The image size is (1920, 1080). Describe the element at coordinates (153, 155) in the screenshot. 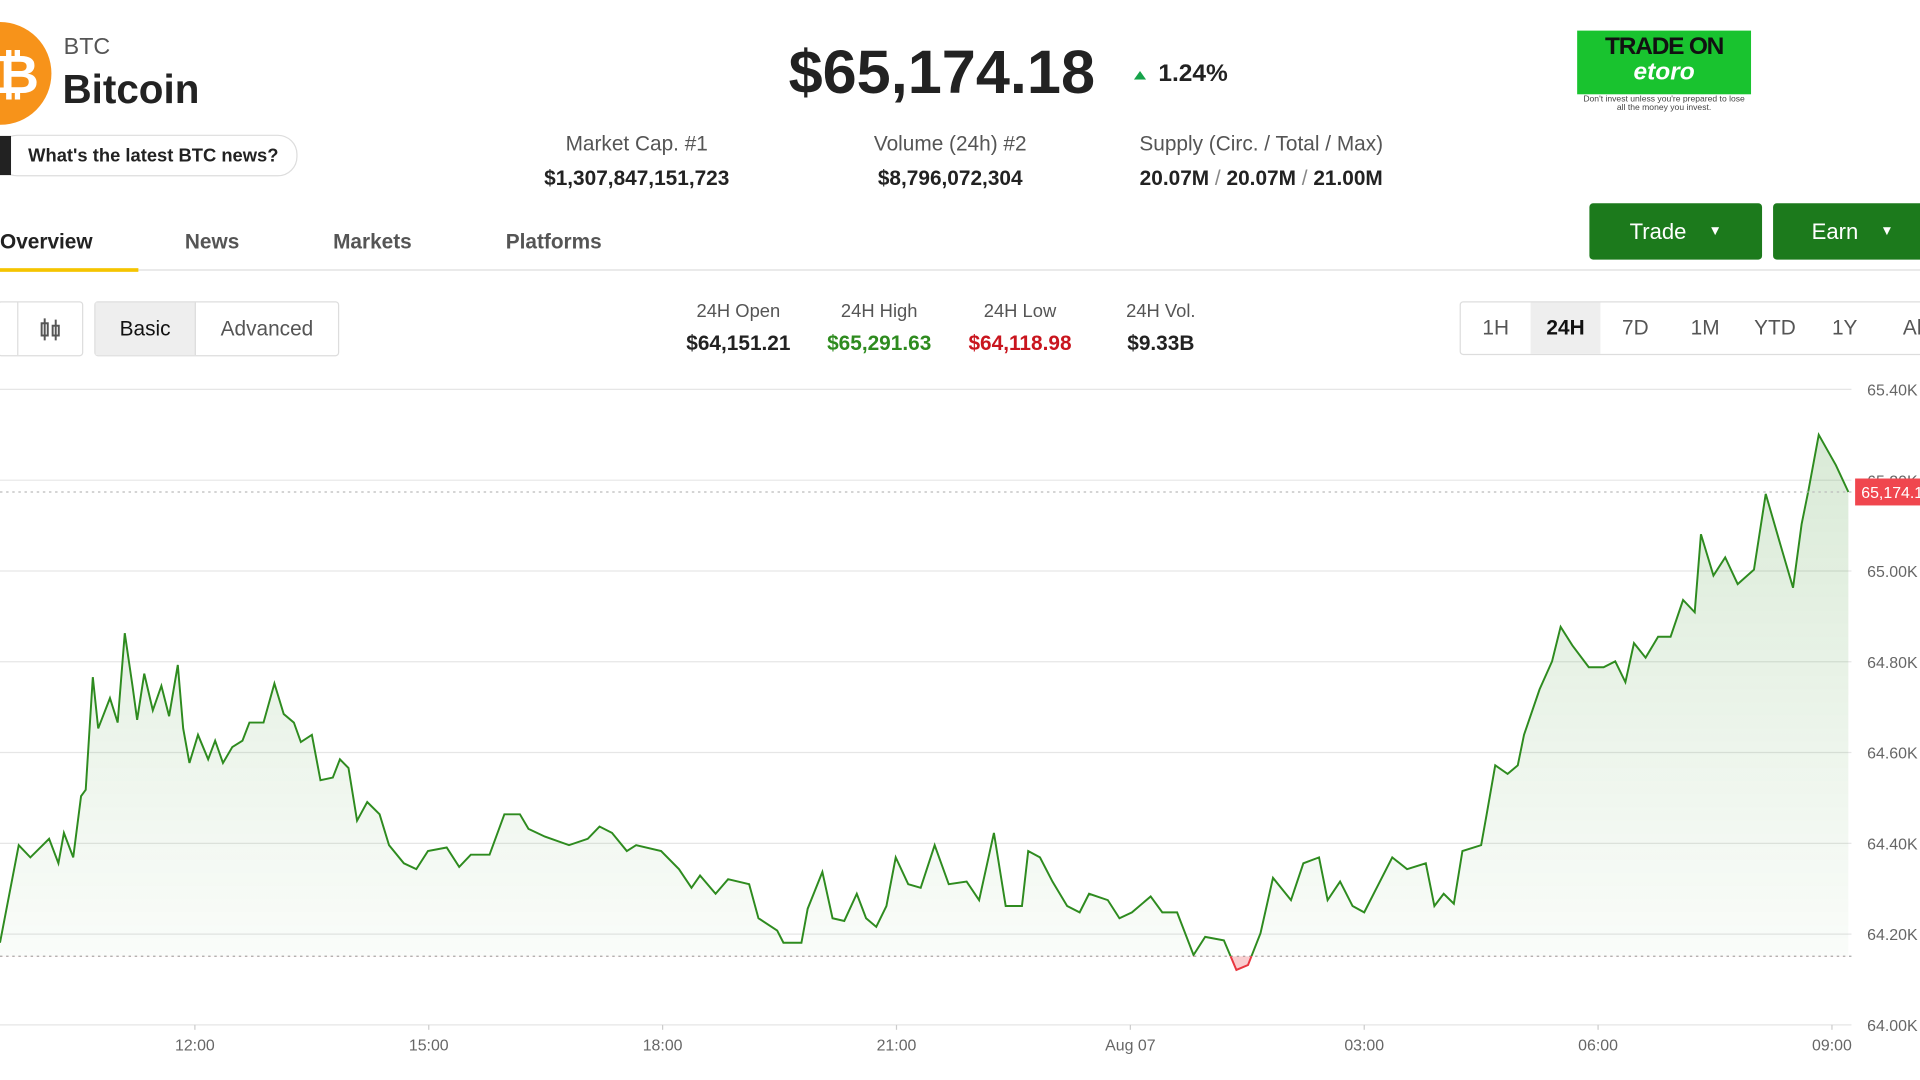

I see `news-button-label: What's the latest BTC news?` at that location.